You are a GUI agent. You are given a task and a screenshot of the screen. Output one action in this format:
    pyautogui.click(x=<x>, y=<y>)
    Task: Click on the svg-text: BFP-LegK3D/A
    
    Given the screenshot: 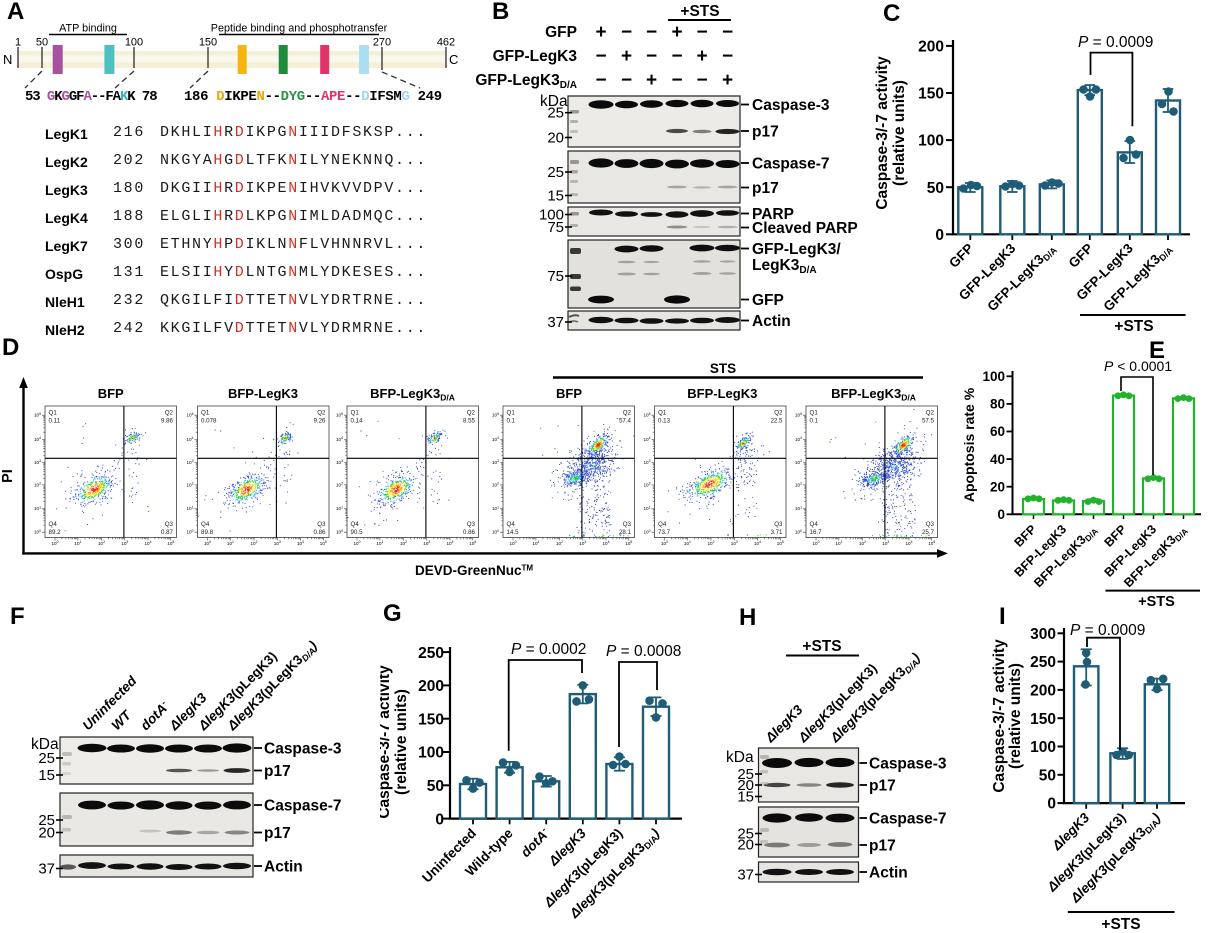 What is the action you would take?
    pyautogui.click(x=412, y=394)
    